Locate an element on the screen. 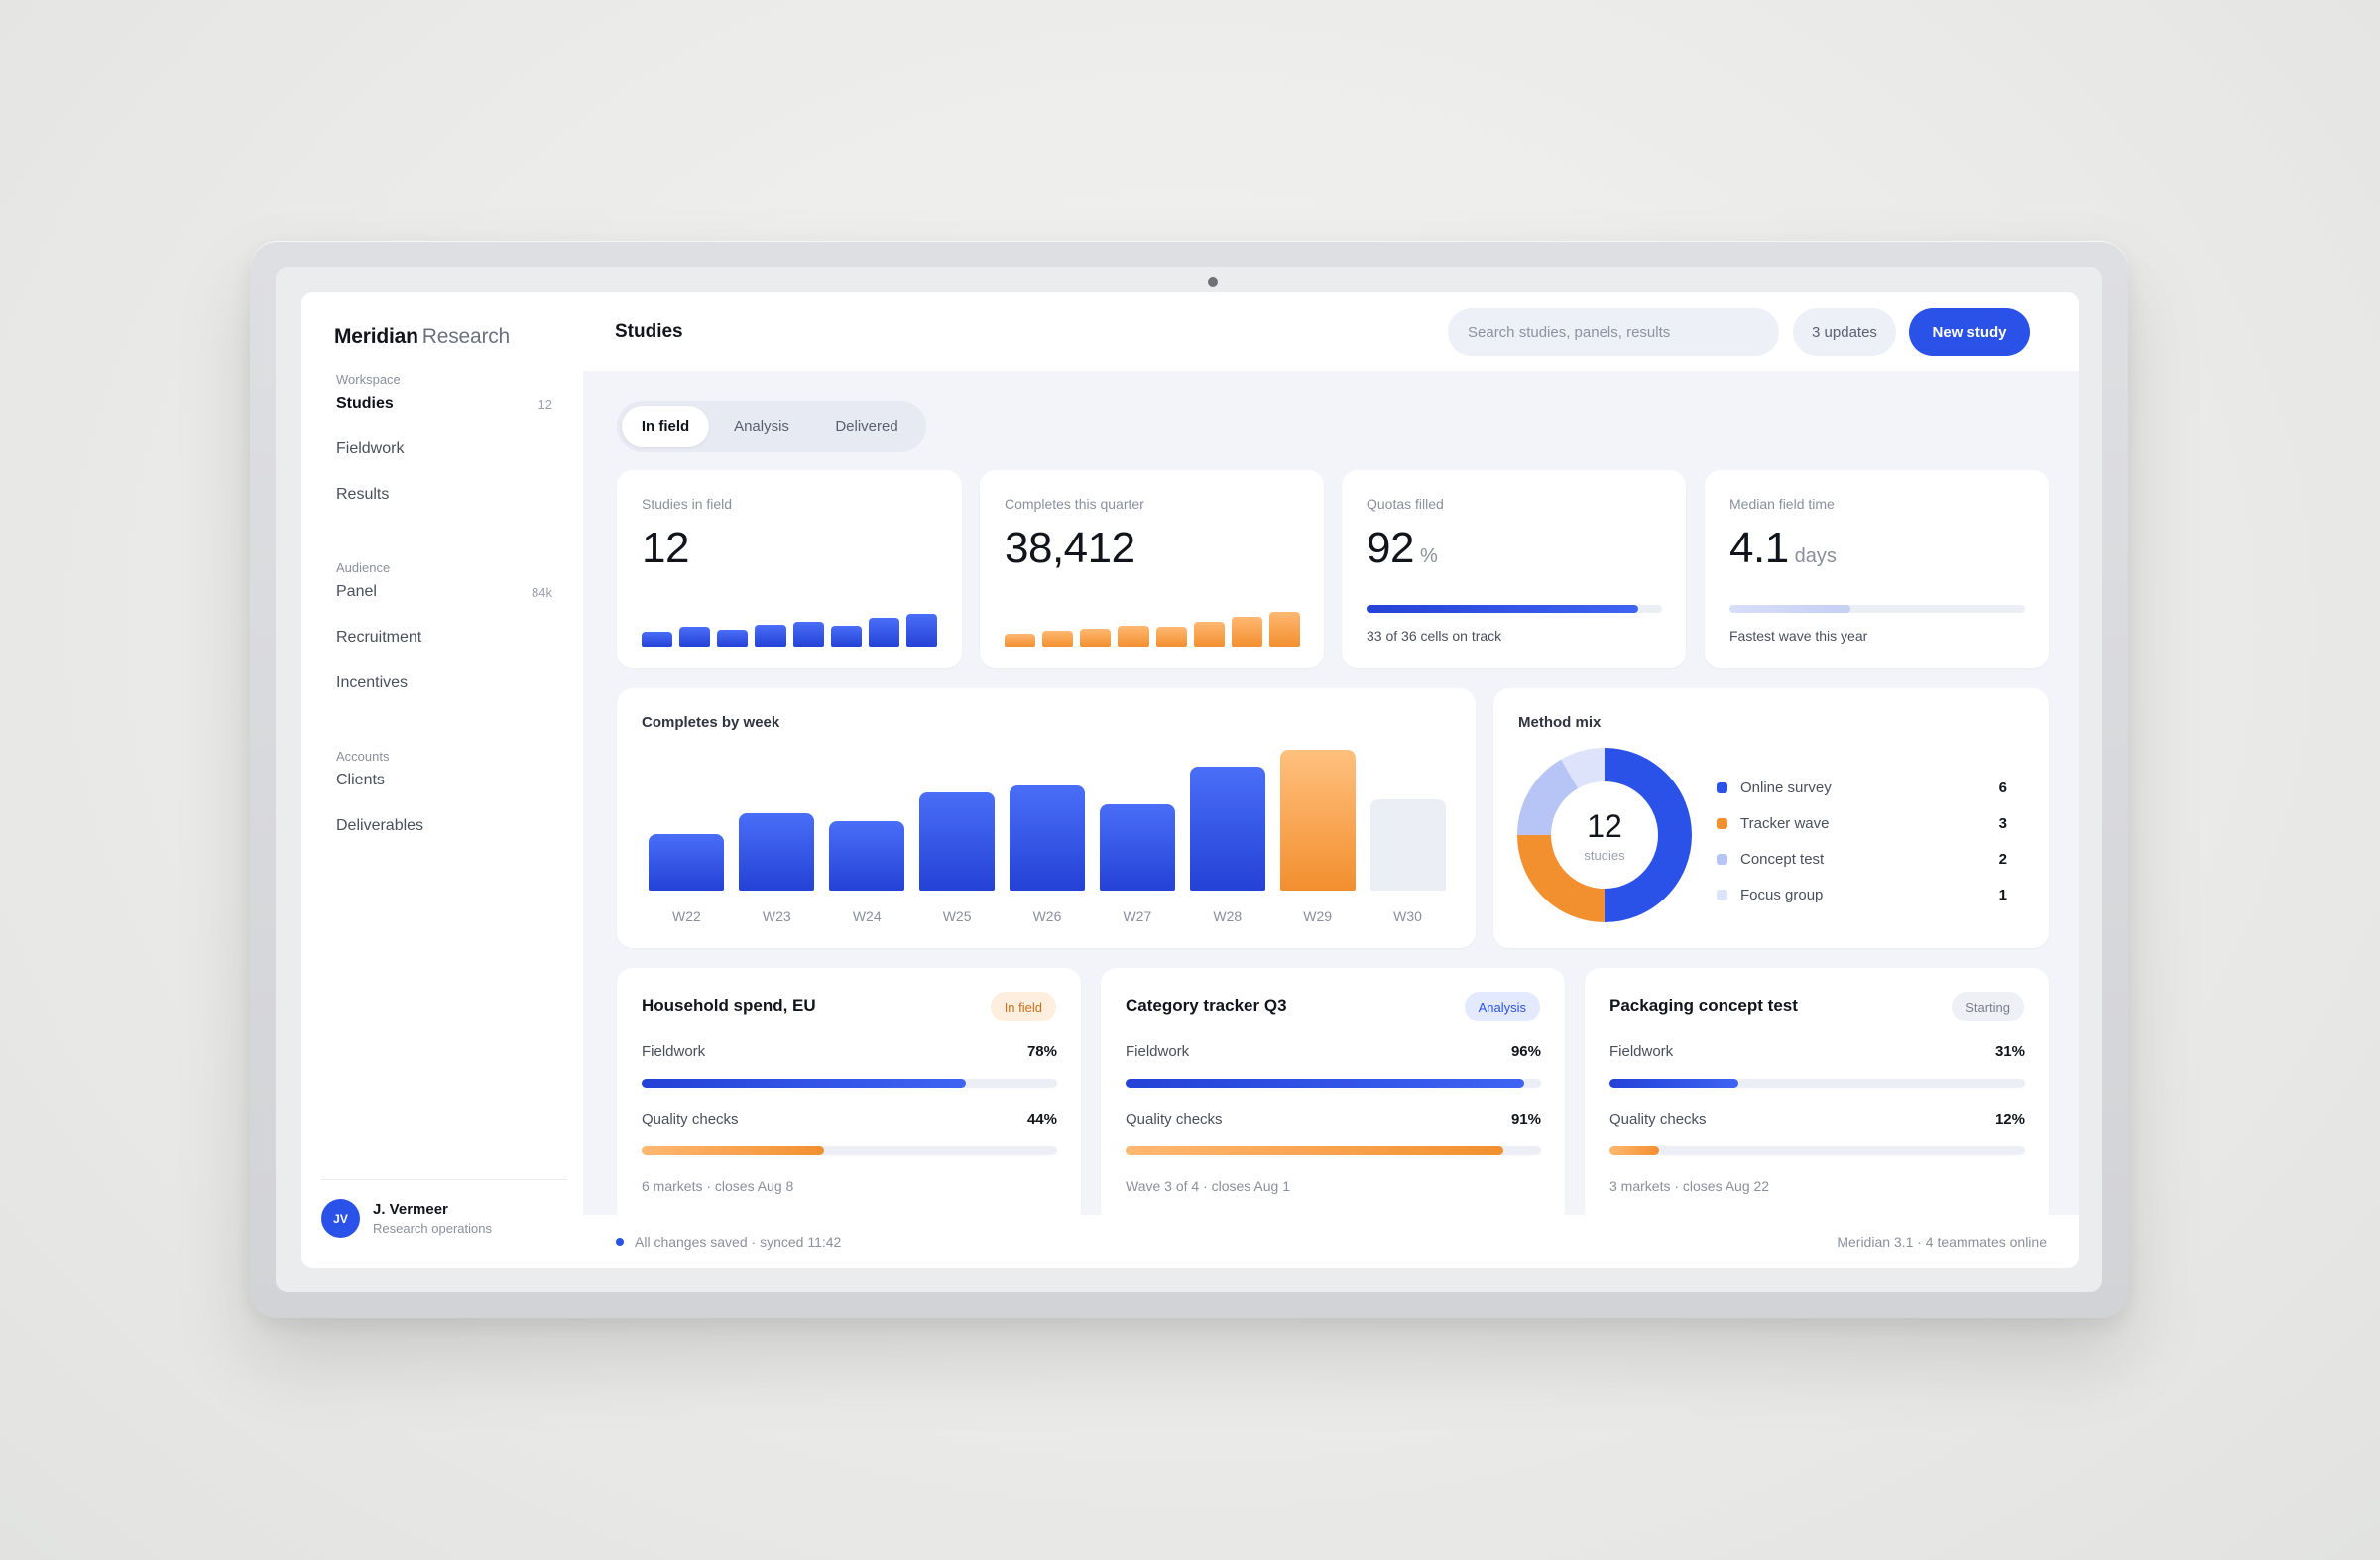 Image resolution: width=2380 pixels, height=1560 pixels. sidebar-item-clients: Clients is located at coordinates (444, 780).